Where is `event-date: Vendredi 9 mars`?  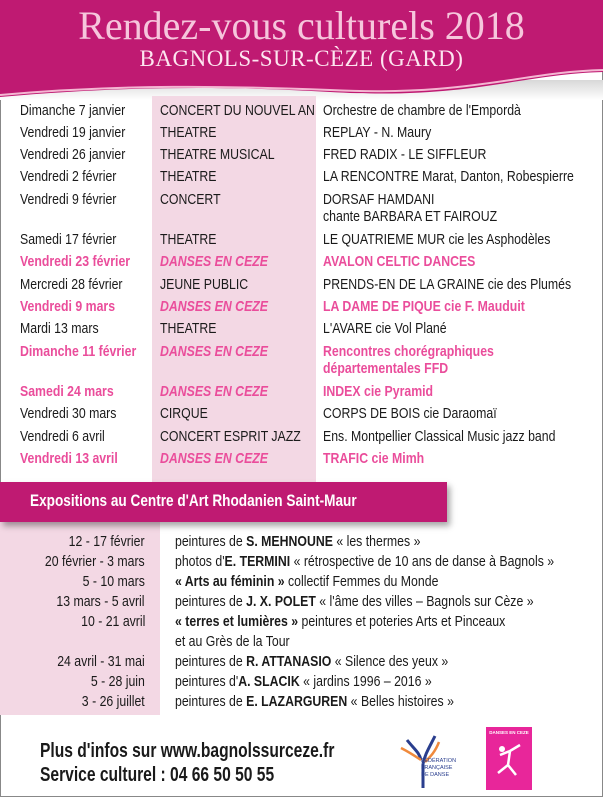 event-date: Vendredi 9 mars is located at coordinates (68, 306).